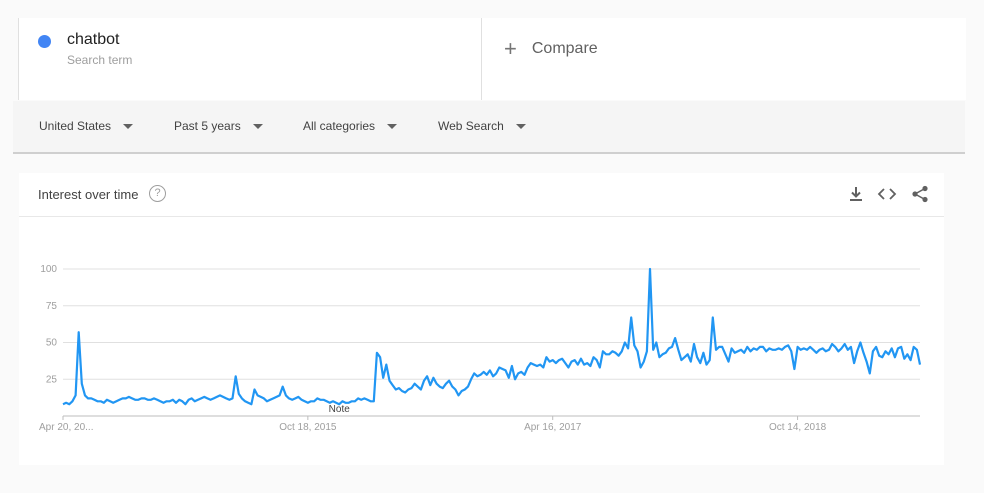 The height and width of the screenshot is (493, 984). What do you see at coordinates (553, 427) in the screenshot?
I see `x-tick-label: Apr 16, 2017` at bounding box center [553, 427].